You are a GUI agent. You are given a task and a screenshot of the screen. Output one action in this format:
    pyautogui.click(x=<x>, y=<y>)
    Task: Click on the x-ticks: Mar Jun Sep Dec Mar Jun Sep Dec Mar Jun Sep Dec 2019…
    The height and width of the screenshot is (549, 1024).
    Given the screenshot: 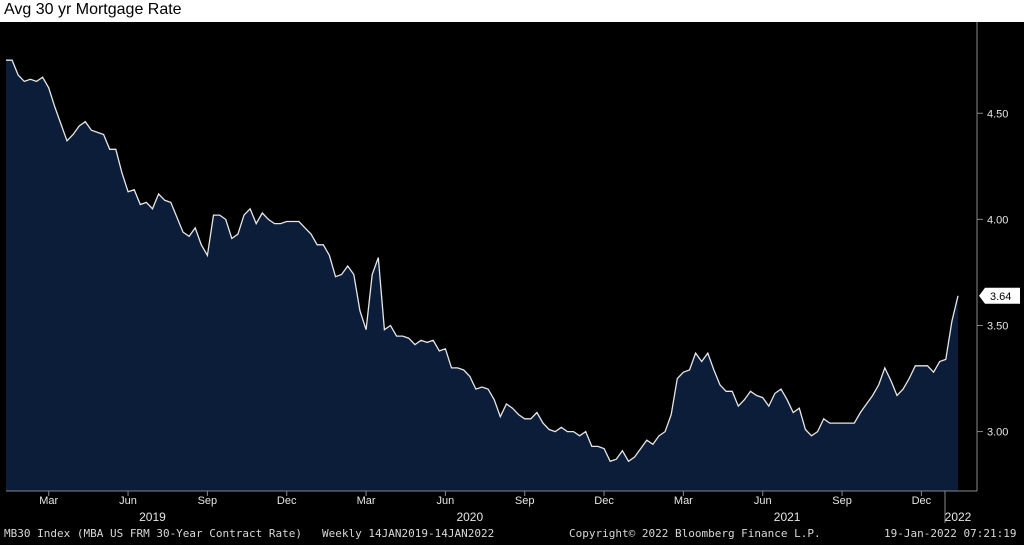 What is the action you would take?
    pyautogui.click(x=505, y=507)
    